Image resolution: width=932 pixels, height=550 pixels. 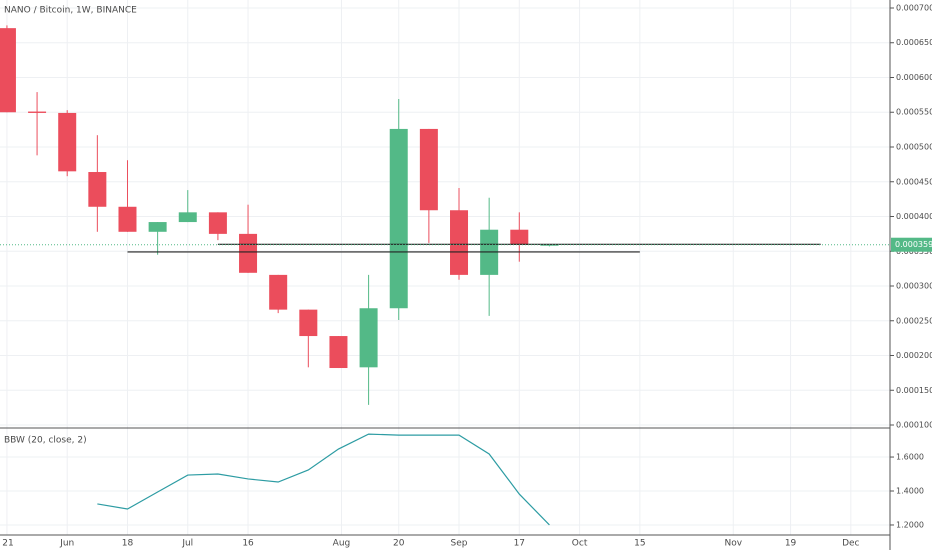 What do you see at coordinates (733, 544) in the screenshot?
I see `x-tick-label: Nov` at bounding box center [733, 544].